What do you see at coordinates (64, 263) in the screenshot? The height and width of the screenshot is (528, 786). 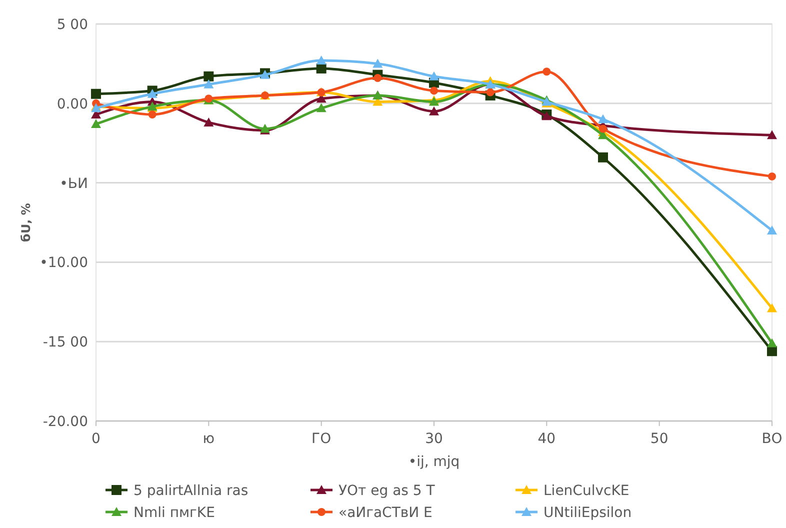 I see `y-tick-label: •10.00` at bounding box center [64, 263].